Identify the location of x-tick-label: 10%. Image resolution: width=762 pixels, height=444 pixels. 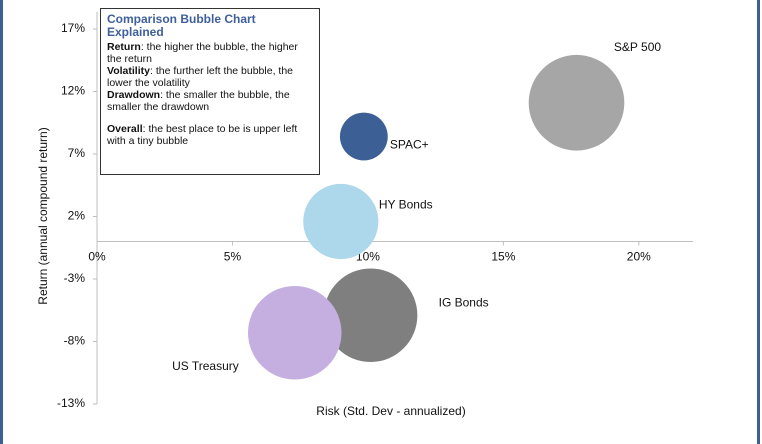
(368, 257).